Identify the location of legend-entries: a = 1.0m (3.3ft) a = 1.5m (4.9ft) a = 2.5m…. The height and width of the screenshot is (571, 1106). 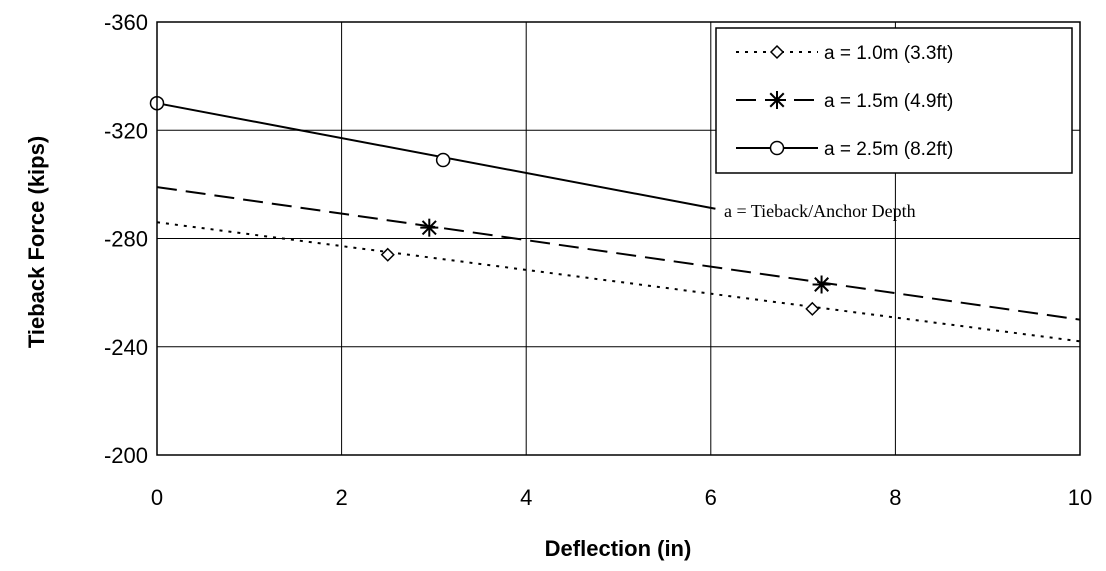
(844, 101).